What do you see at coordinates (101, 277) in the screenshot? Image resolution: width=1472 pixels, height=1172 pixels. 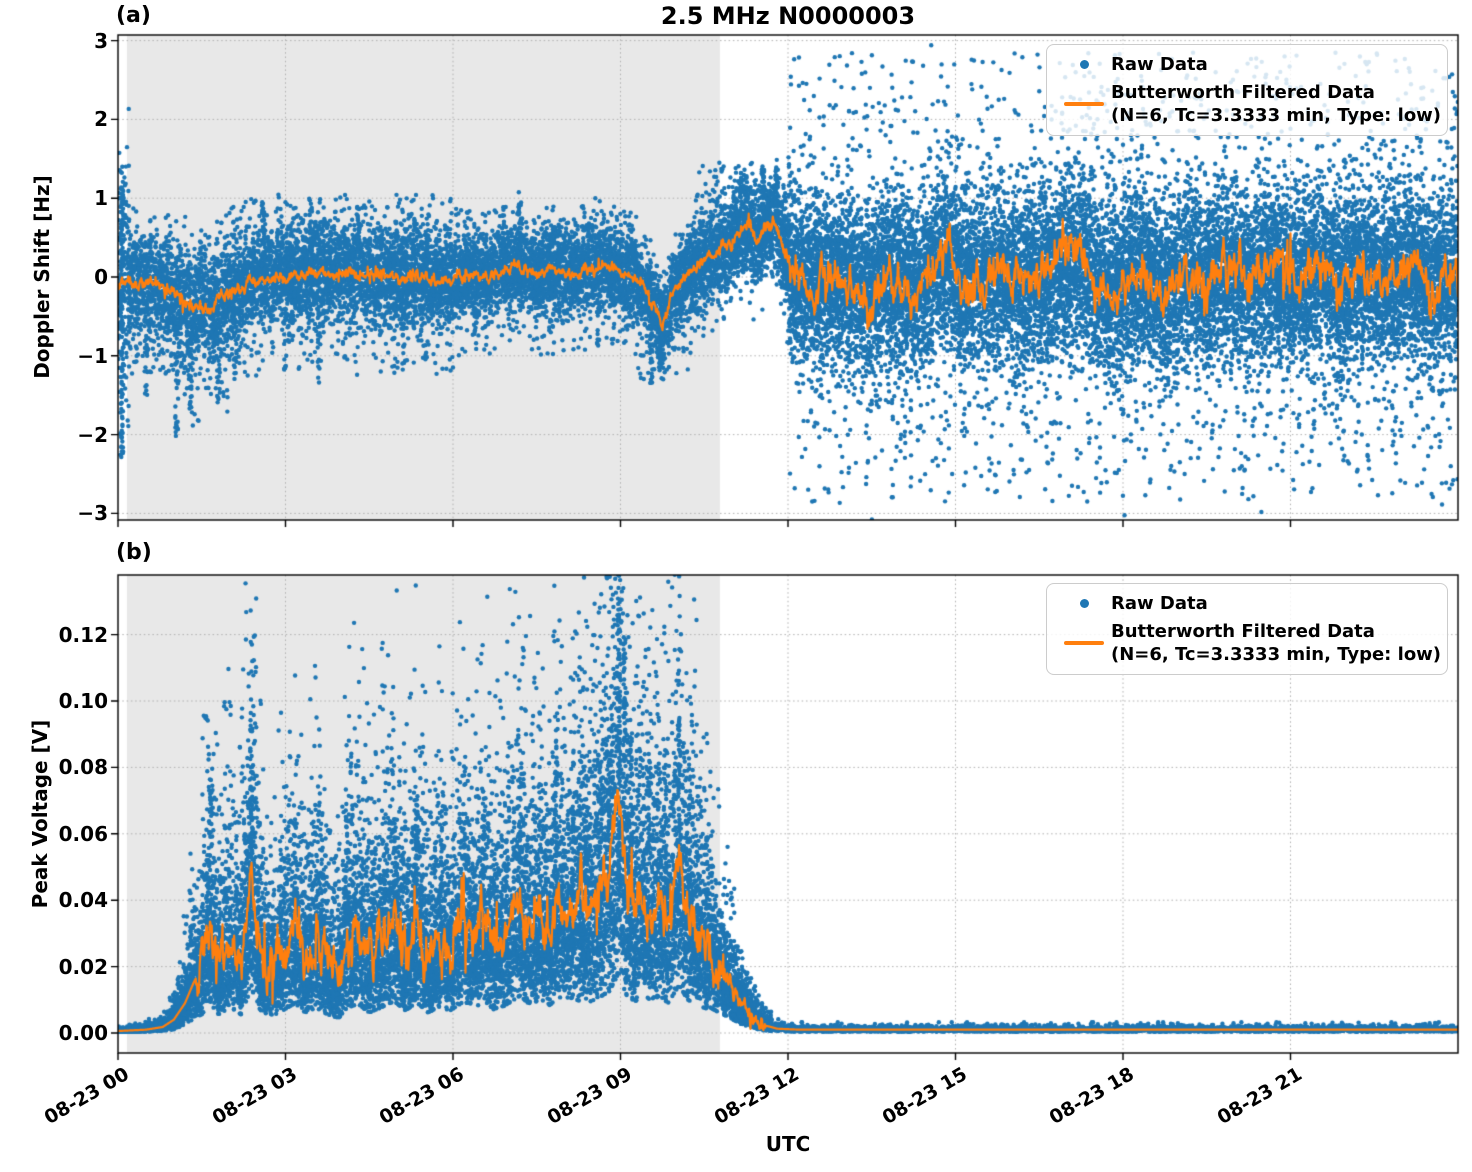 I see `y-tick-label: 0` at bounding box center [101, 277].